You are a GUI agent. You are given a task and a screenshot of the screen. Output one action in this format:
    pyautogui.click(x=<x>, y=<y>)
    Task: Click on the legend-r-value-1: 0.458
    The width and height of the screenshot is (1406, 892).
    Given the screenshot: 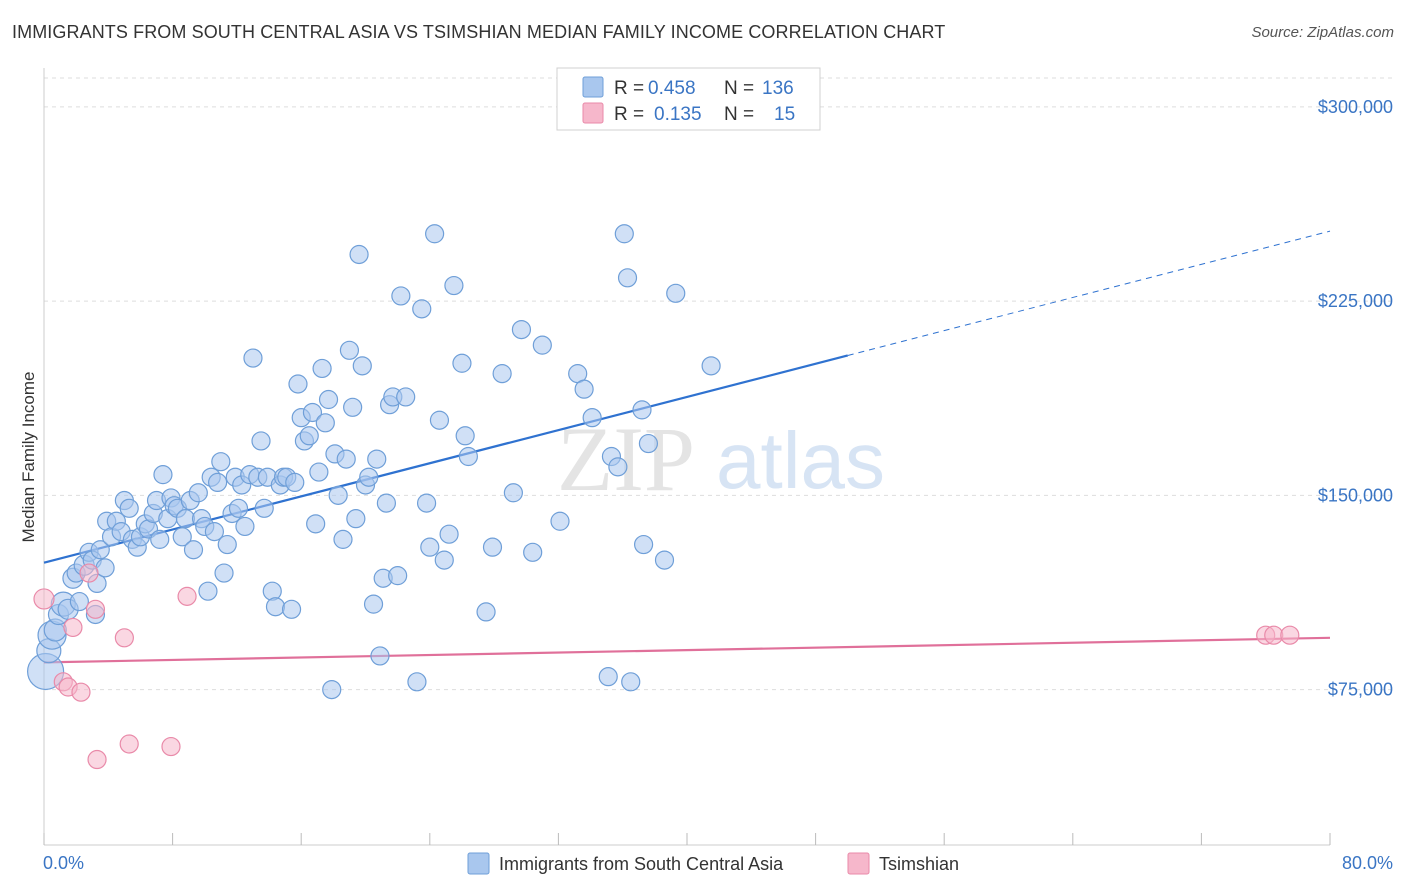 What is the action you would take?
    pyautogui.click(x=672, y=88)
    